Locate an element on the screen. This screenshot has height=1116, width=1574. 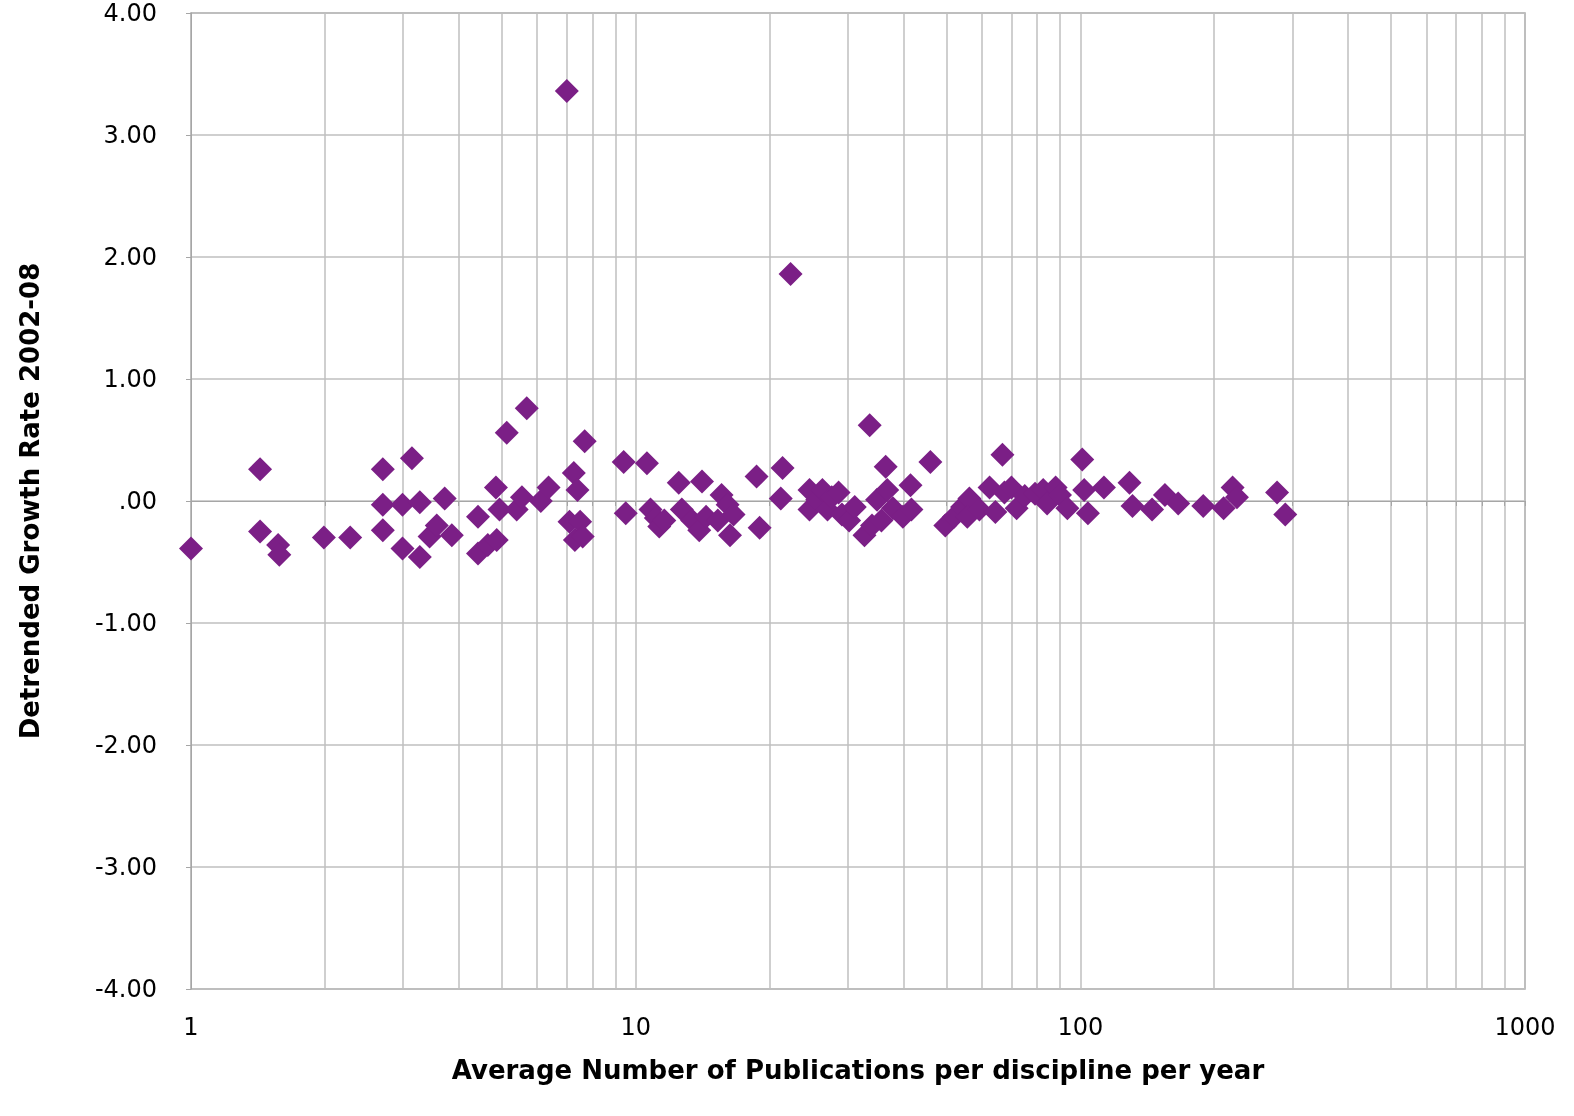
x-tick-label: 100 is located at coordinates (1080, 1027).